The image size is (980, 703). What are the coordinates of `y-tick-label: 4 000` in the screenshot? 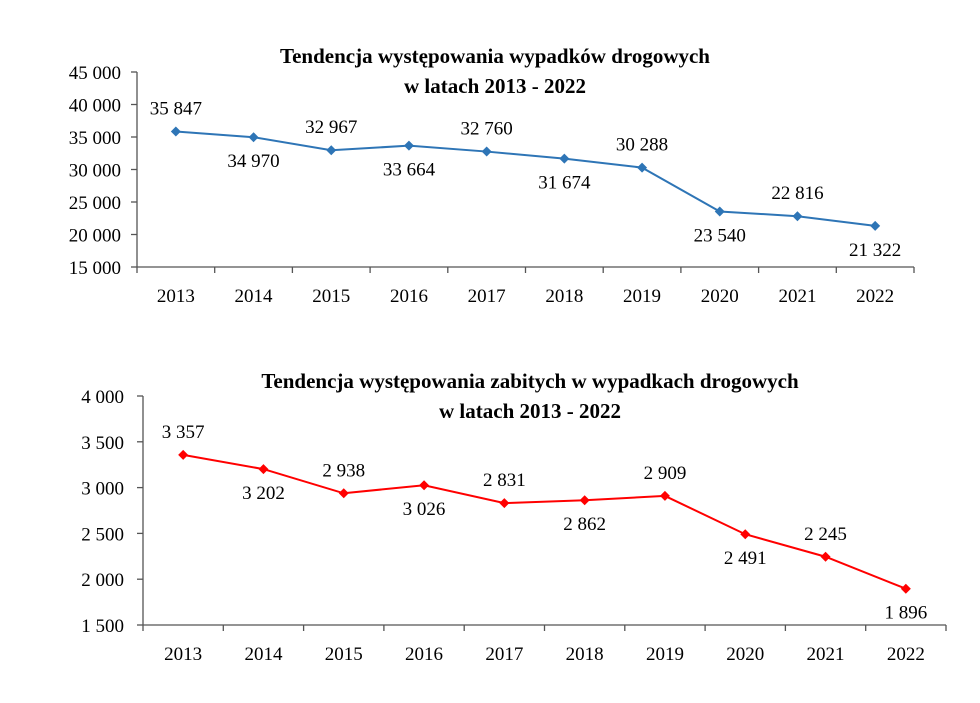 It's located at (102, 397).